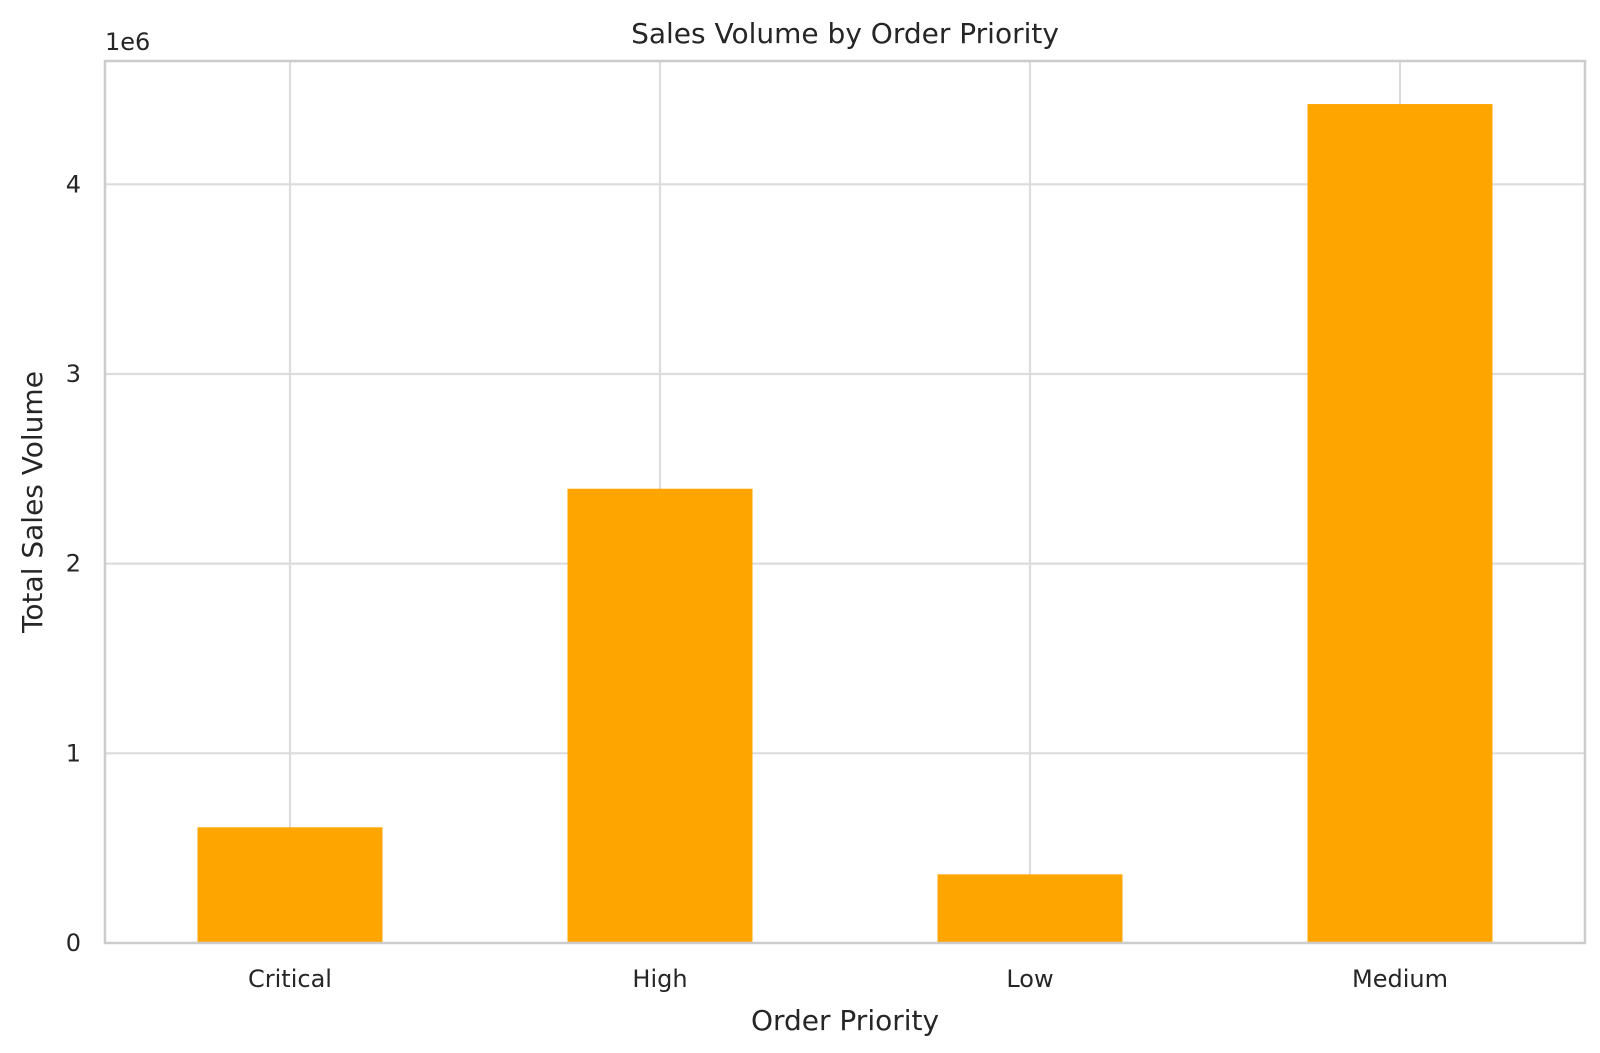 The image size is (1600, 1053). What do you see at coordinates (127, 42) in the screenshot?
I see `y-axis-offset-label: 1e6` at bounding box center [127, 42].